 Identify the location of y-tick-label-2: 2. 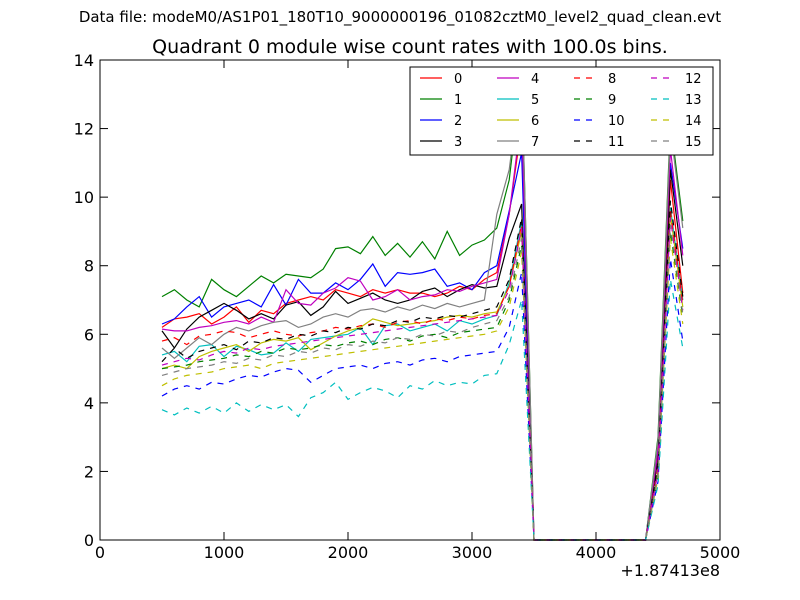
(89, 471).